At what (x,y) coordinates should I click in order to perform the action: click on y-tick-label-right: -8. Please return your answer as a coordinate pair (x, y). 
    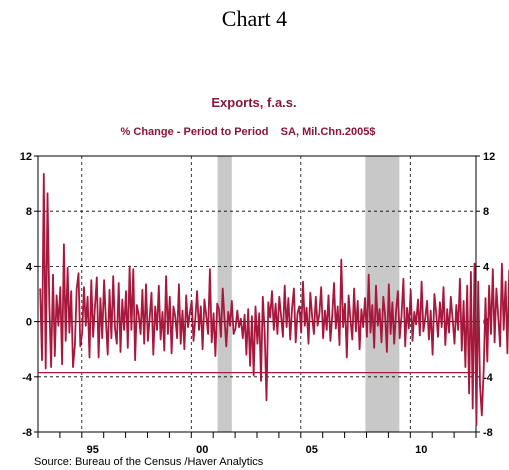
    Looking at the image, I should click on (488, 433).